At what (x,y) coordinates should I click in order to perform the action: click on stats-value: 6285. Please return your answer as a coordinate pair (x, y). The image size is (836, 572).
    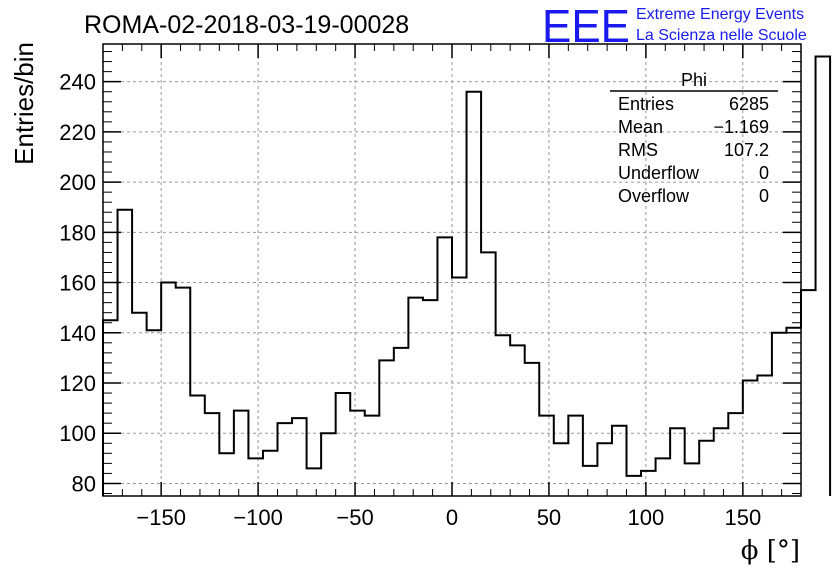
    Looking at the image, I should click on (749, 104).